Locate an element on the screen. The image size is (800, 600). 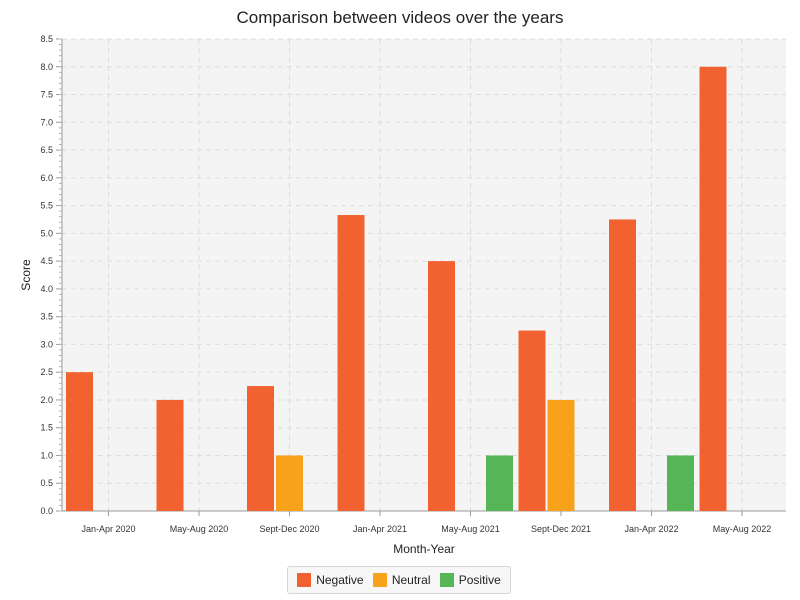
y-tick-label: 5.0 is located at coordinates (46, 233).